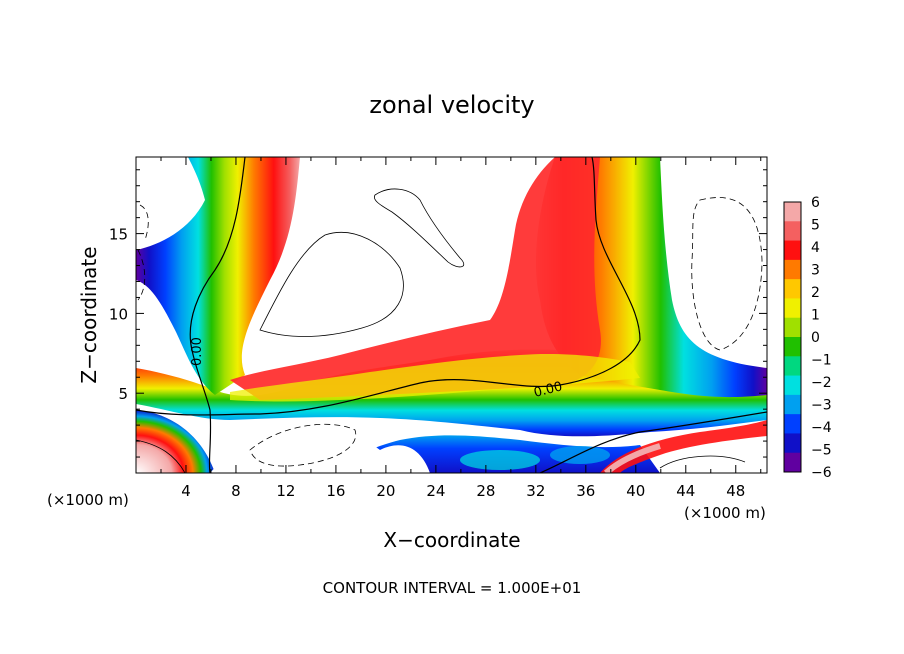 The image size is (904, 654). Describe the element at coordinates (118, 314) in the screenshot. I see `y-tick-label: 10` at that location.